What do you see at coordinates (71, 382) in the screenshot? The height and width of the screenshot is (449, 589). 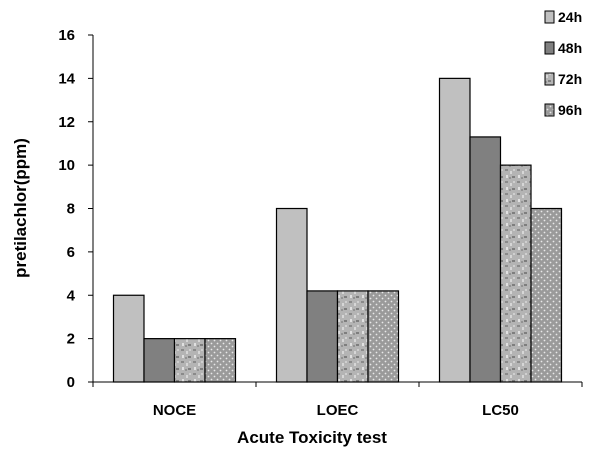 I see `y-tick-label: 0` at bounding box center [71, 382].